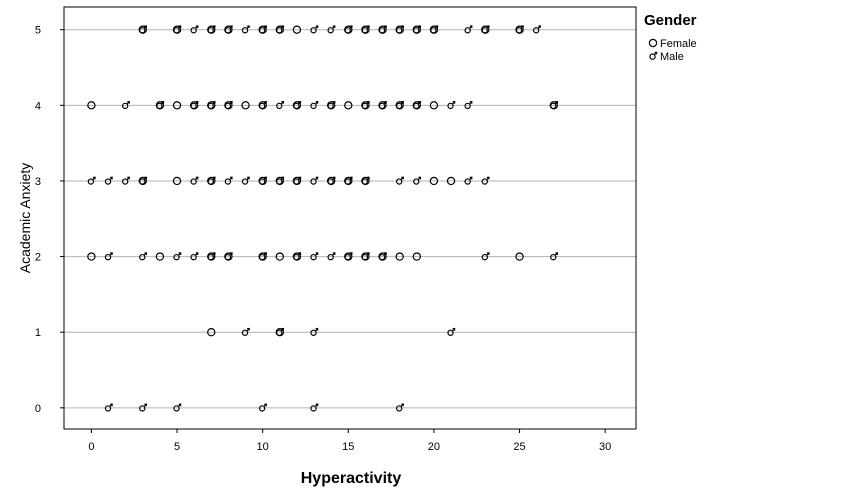 The height and width of the screenshot is (500, 850). I want to click on x-tick-label: 10, so click(263, 447).